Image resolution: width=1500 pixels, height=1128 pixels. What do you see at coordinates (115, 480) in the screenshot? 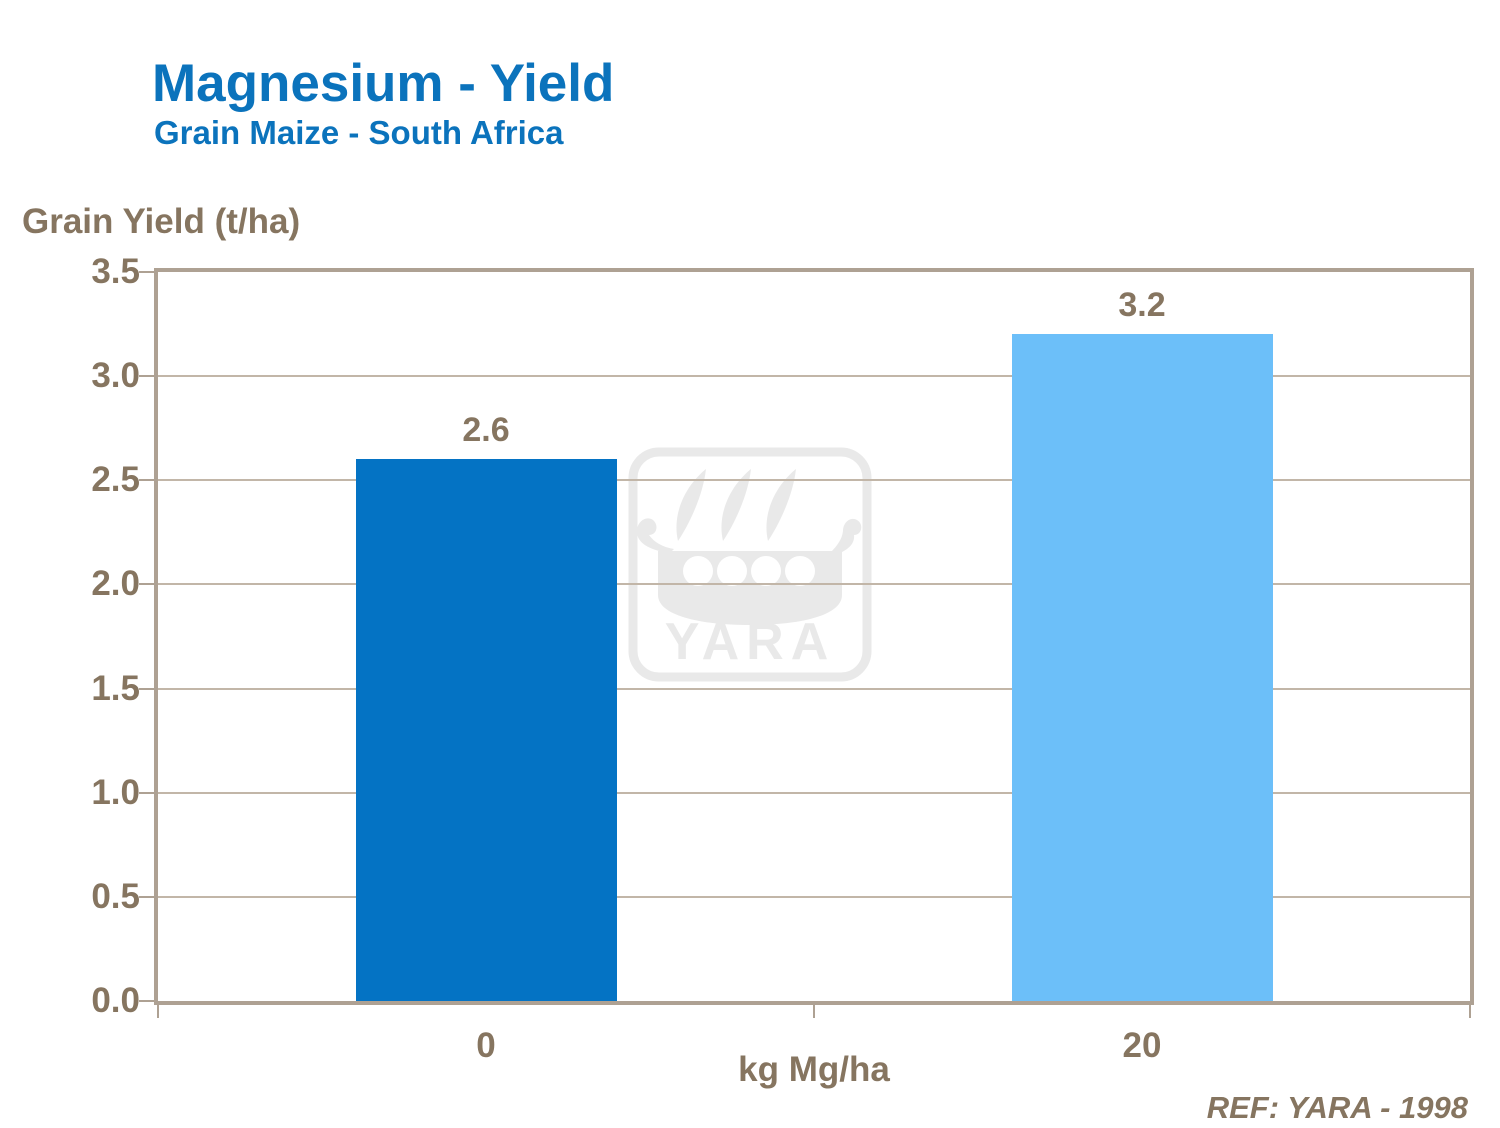
I see `y-tick-label: 2.5` at bounding box center [115, 480].